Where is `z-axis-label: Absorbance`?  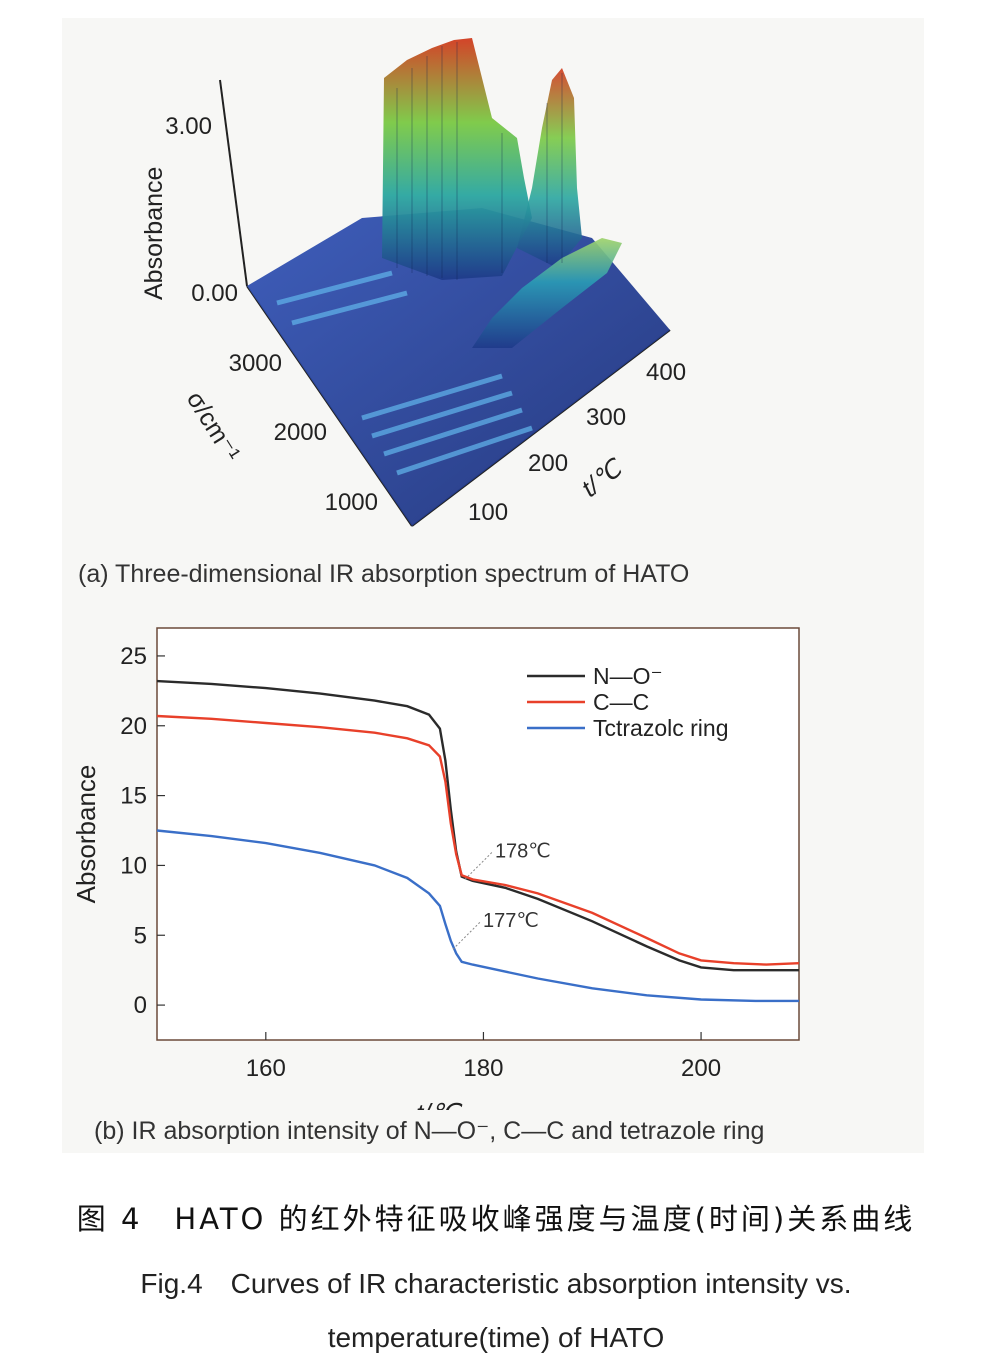 z-axis-label: Absorbance is located at coordinates (154, 233).